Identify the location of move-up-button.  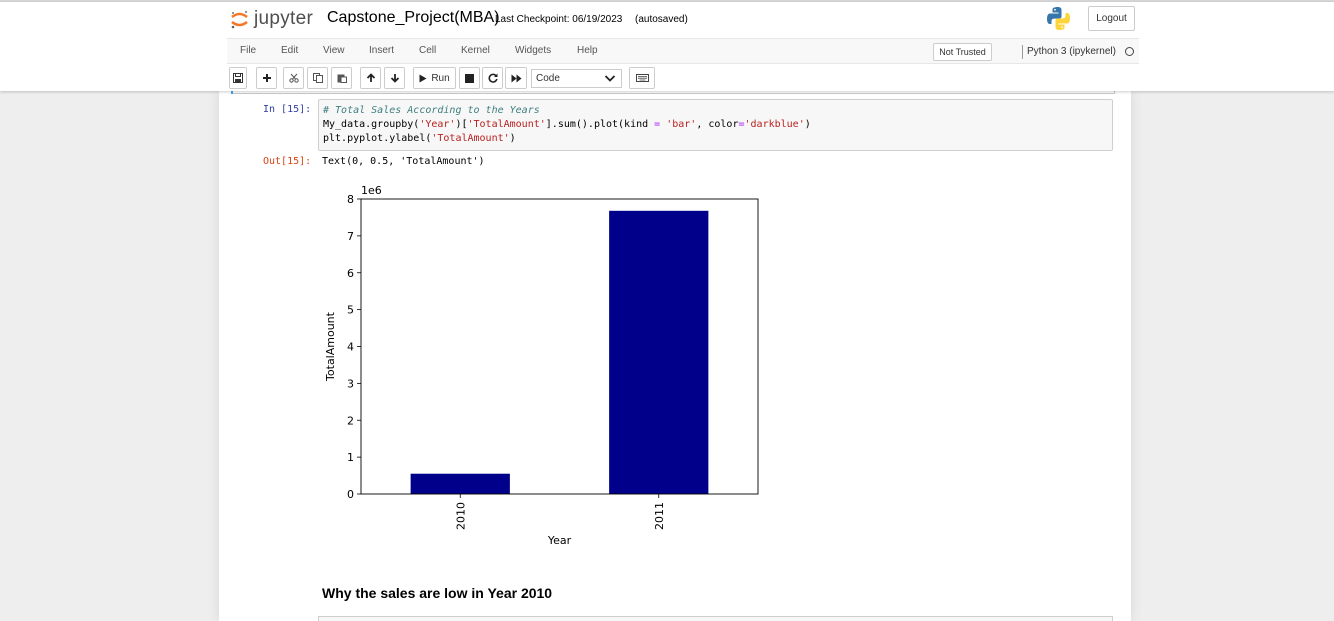
(370, 78).